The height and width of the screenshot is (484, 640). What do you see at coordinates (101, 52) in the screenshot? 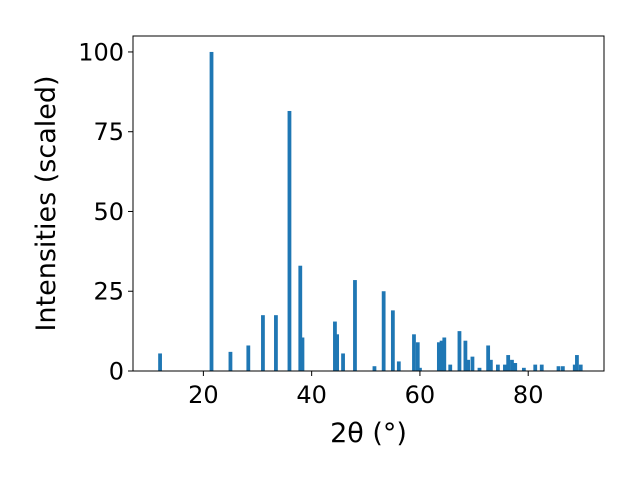
I see `y-tick-label: 100` at bounding box center [101, 52].